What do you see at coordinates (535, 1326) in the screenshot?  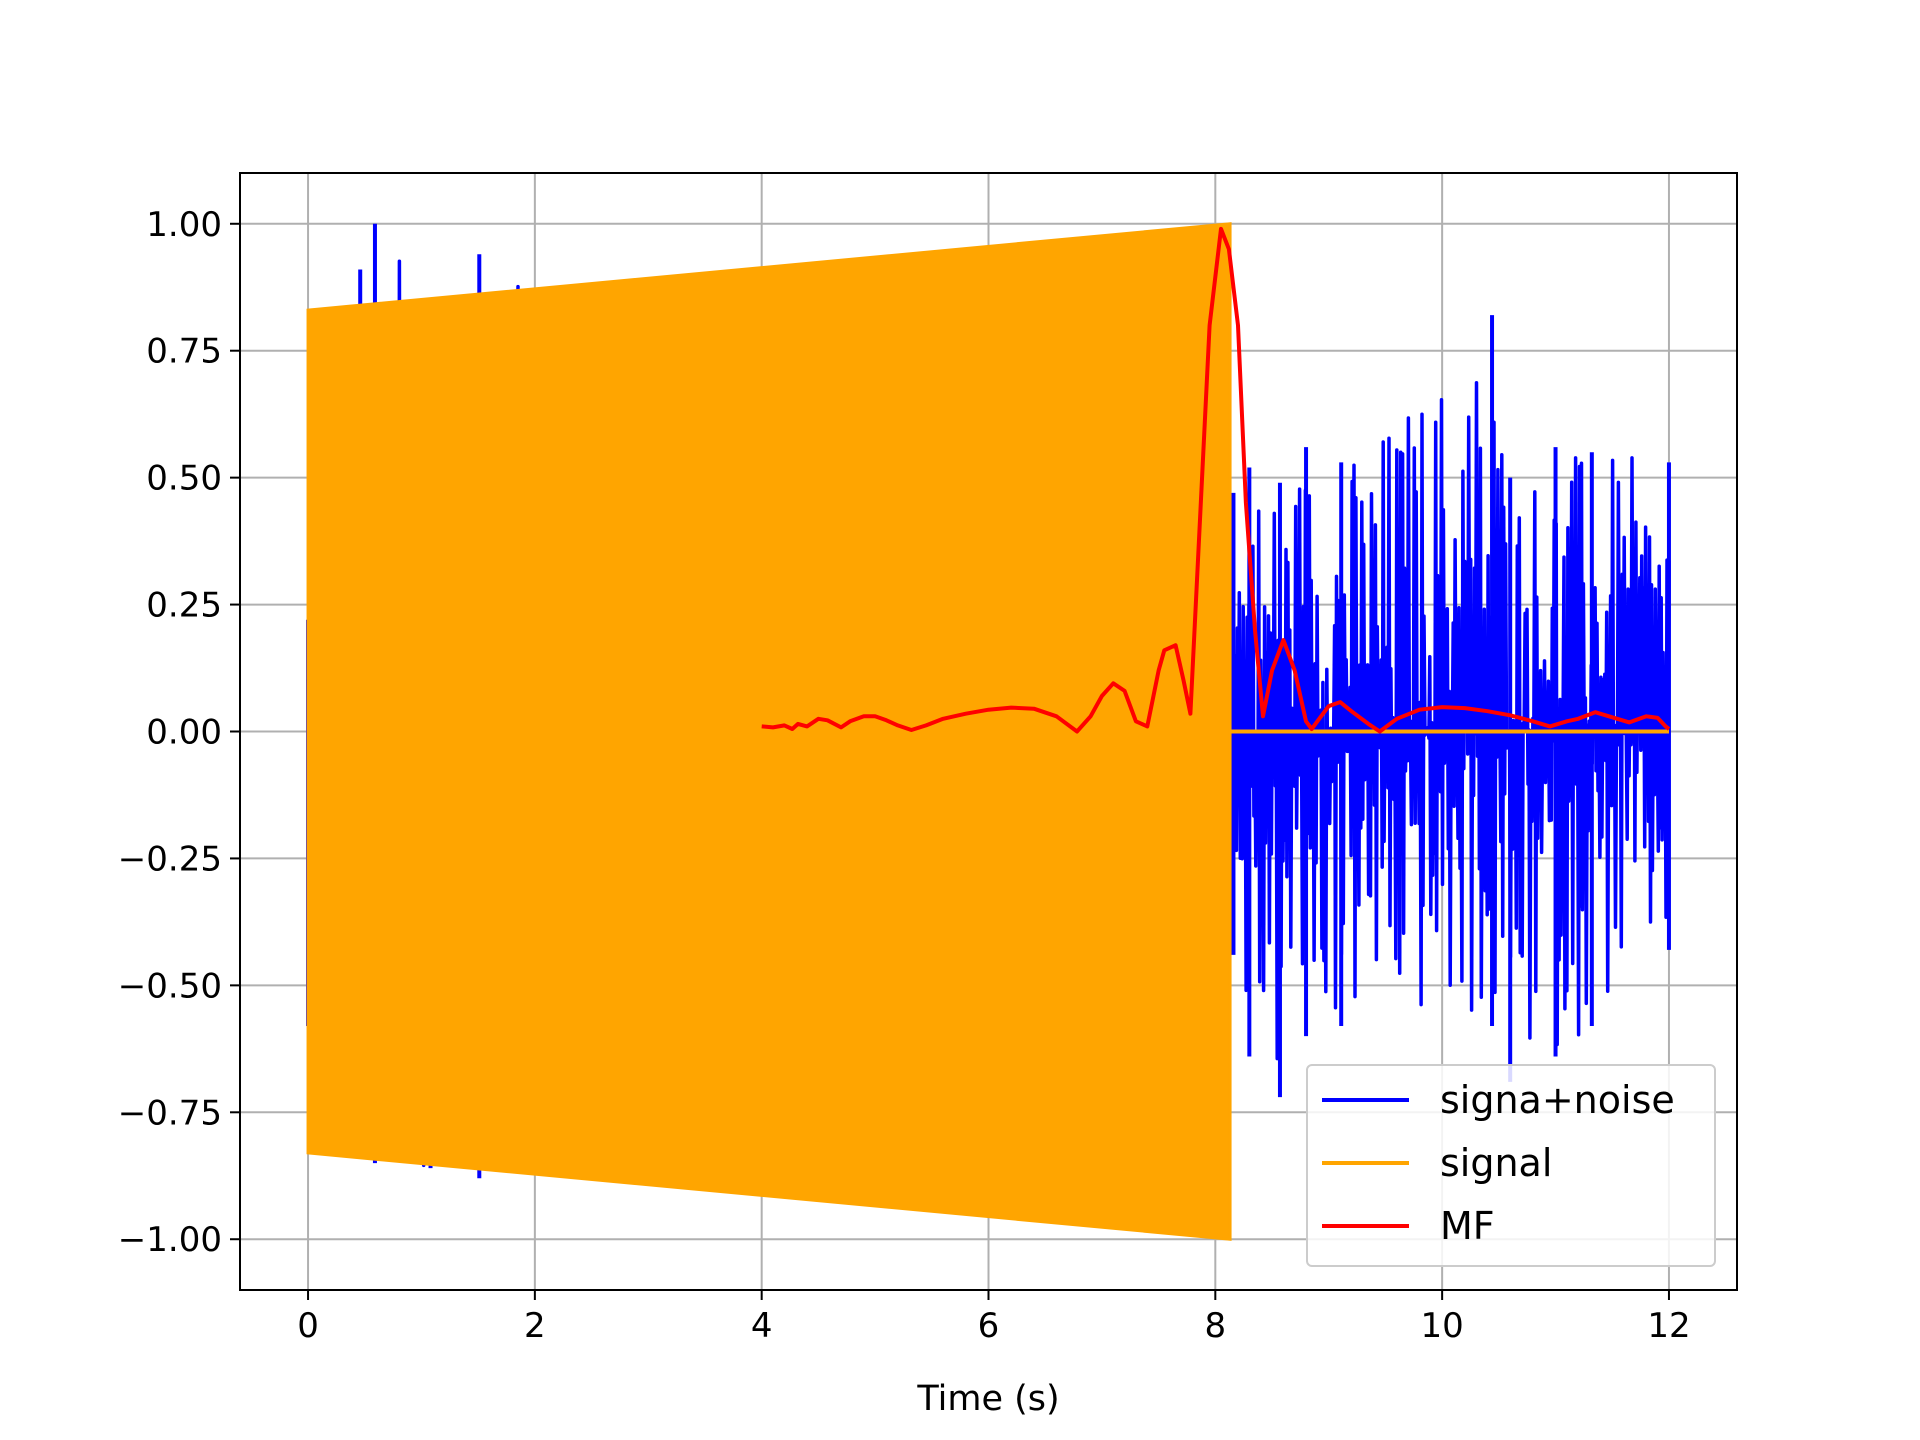 I see `x-tick-label: 2` at bounding box center [535, 1326].